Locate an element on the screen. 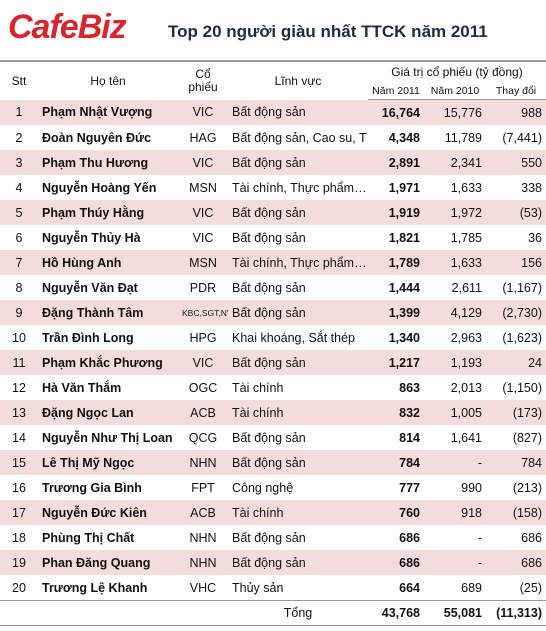 The width and height of the screenshot is (546, 631). column-header: Lĩnh vực is located at coordinates (298, 80).